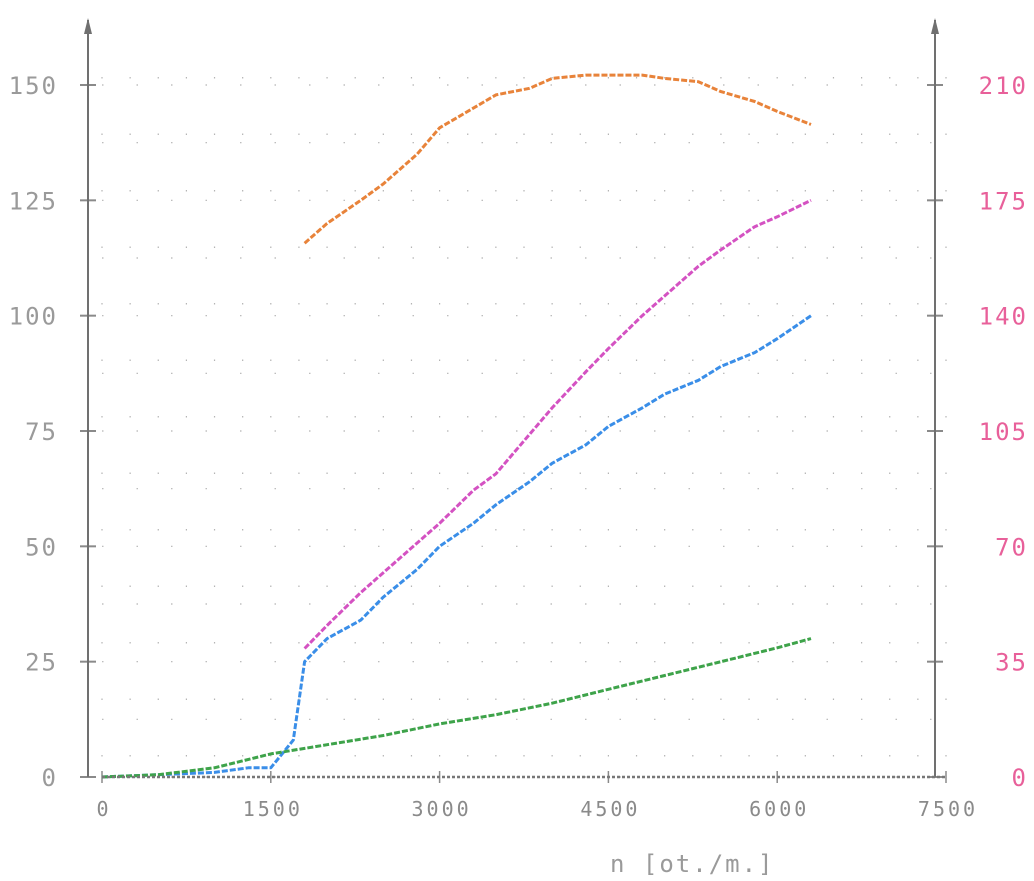 This screenshot has height=881, width=1034. Describe the element at coordinates (610, 809) in the screenshot. I see `x-tick-label: 4500` at that location.